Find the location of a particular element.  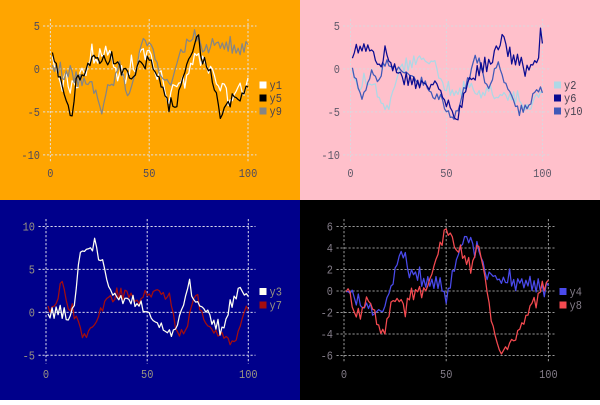

svg-text: y6 is located at coordinates (570, 99).